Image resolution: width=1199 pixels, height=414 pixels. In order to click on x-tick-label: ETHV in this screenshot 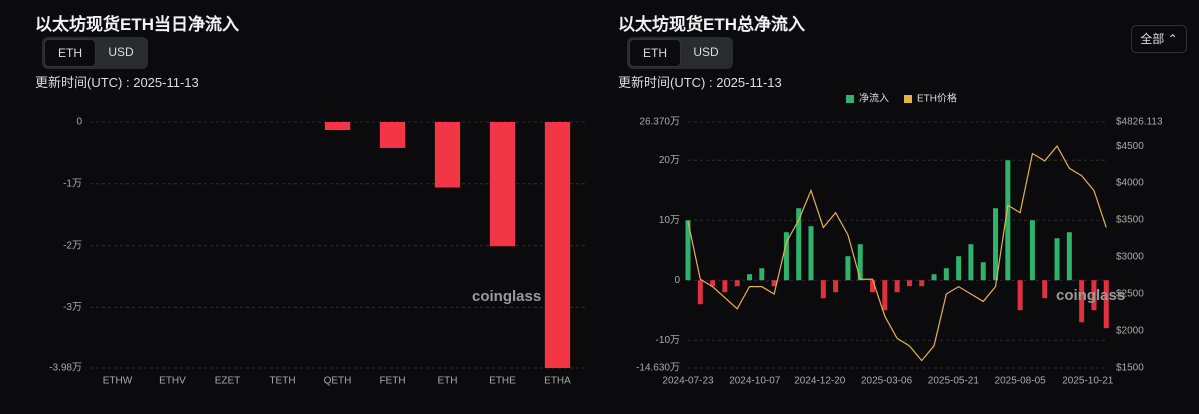, I will do `click(172, 381)`.